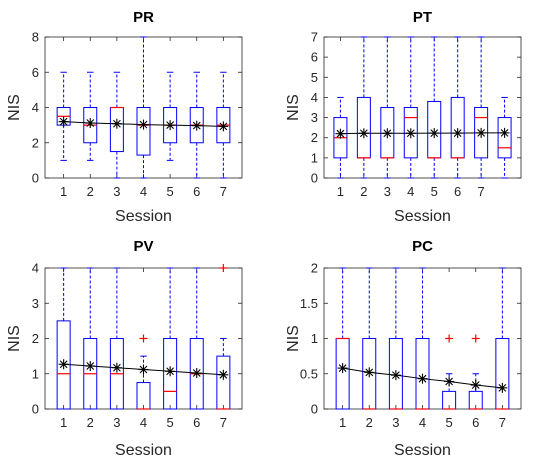  Describe the element at coordinates (35, 72) in the screenshot. I see `y-tick-label: 6` at that location.